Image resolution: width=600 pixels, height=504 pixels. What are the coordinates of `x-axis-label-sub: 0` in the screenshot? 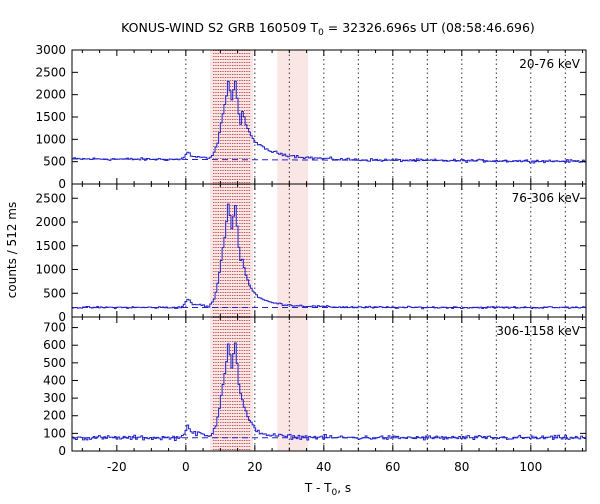 It's located at (335, 493).